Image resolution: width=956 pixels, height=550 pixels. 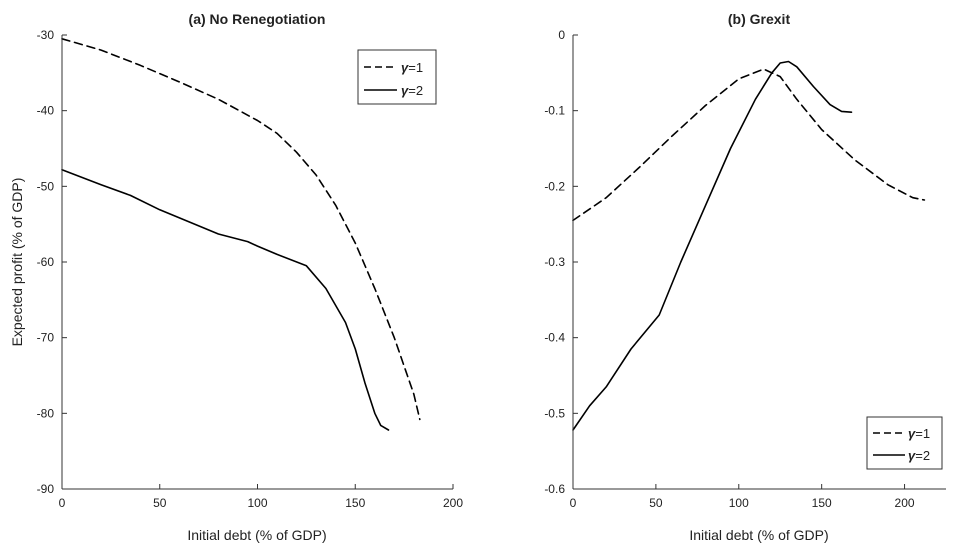 I want to click on panel-b-y-tick-label: -0.2, so click(x=554, y=186).